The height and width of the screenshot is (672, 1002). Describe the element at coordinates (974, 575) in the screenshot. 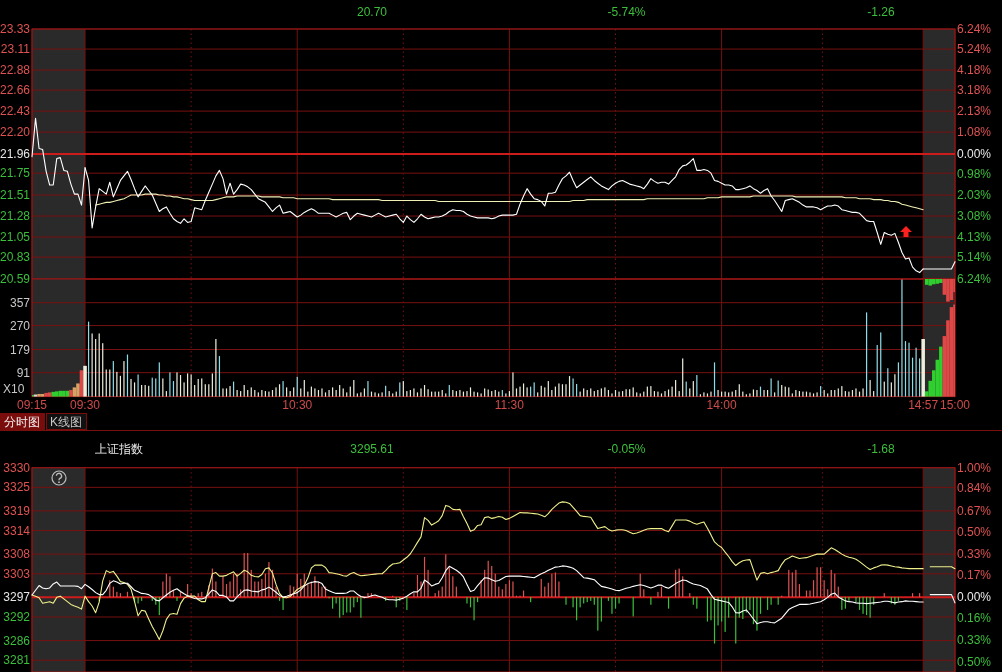

I see `y2-tick-label: 0.17%` at that location.